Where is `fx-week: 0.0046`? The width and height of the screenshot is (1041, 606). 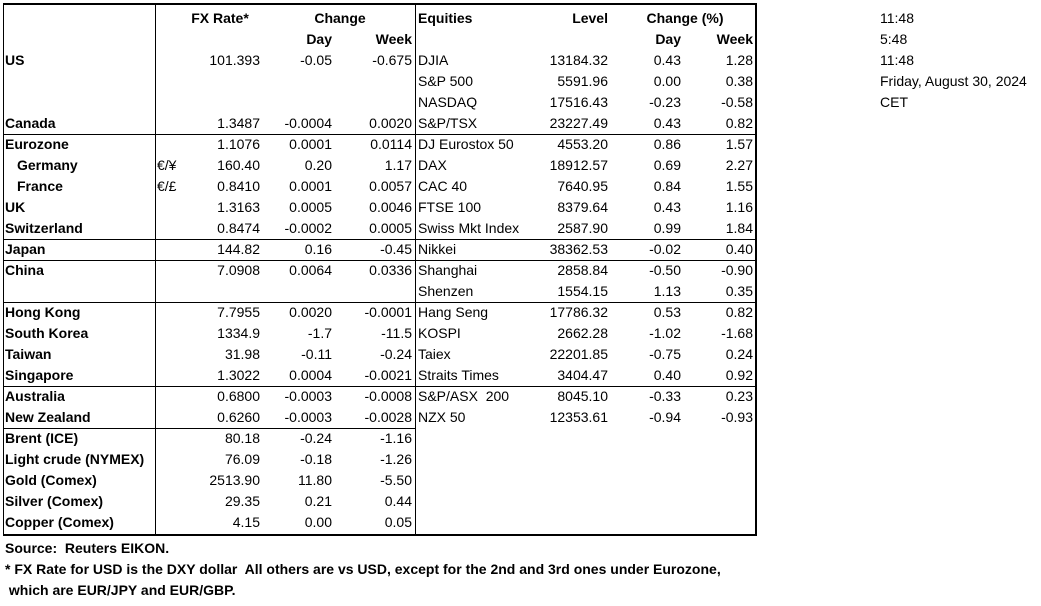
fx-week: 0.0046 is located at coordinates (390, 207).